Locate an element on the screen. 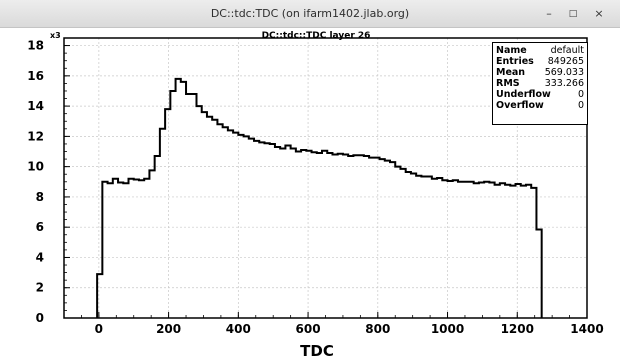 The width and height of the screenshot is (620, 358). y-tick-label: 18 is located at coordinates (35, 46).